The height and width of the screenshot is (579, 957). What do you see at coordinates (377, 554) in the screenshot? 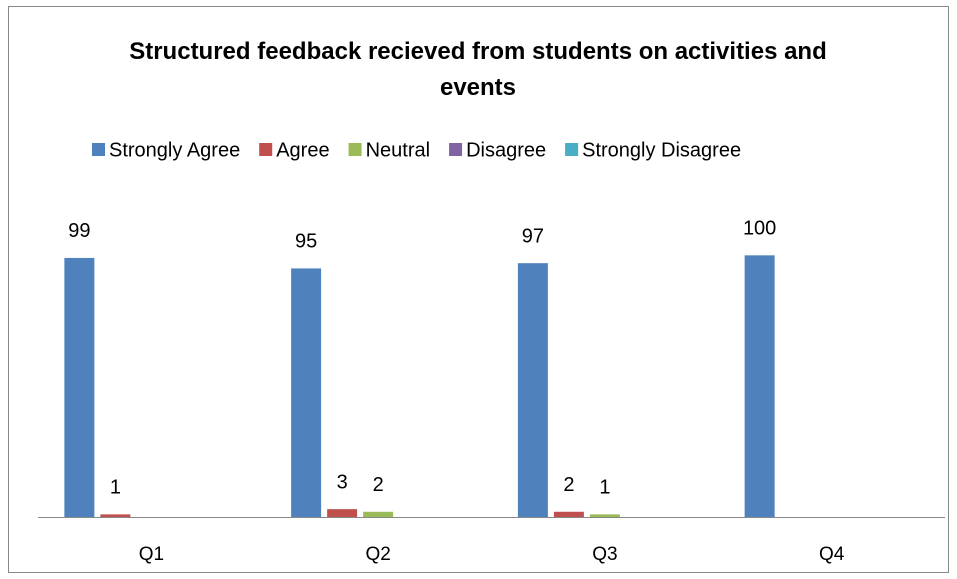
I see `x-tick-label: Q2` at bounding box center [377, 554].